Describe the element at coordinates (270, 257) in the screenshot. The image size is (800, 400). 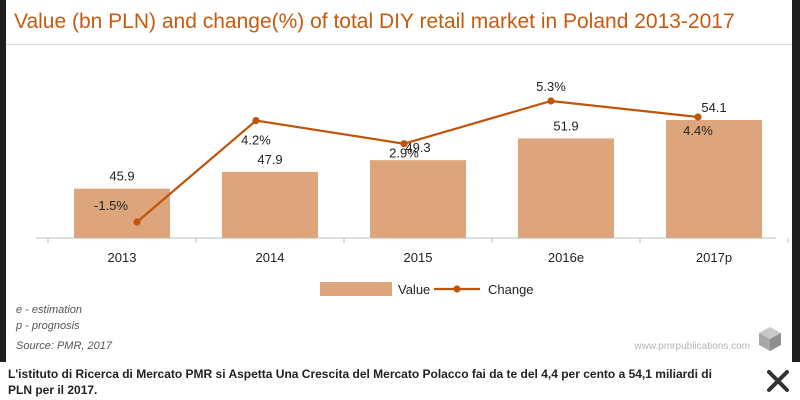
I see `x-tick-label: 2014` at that location.